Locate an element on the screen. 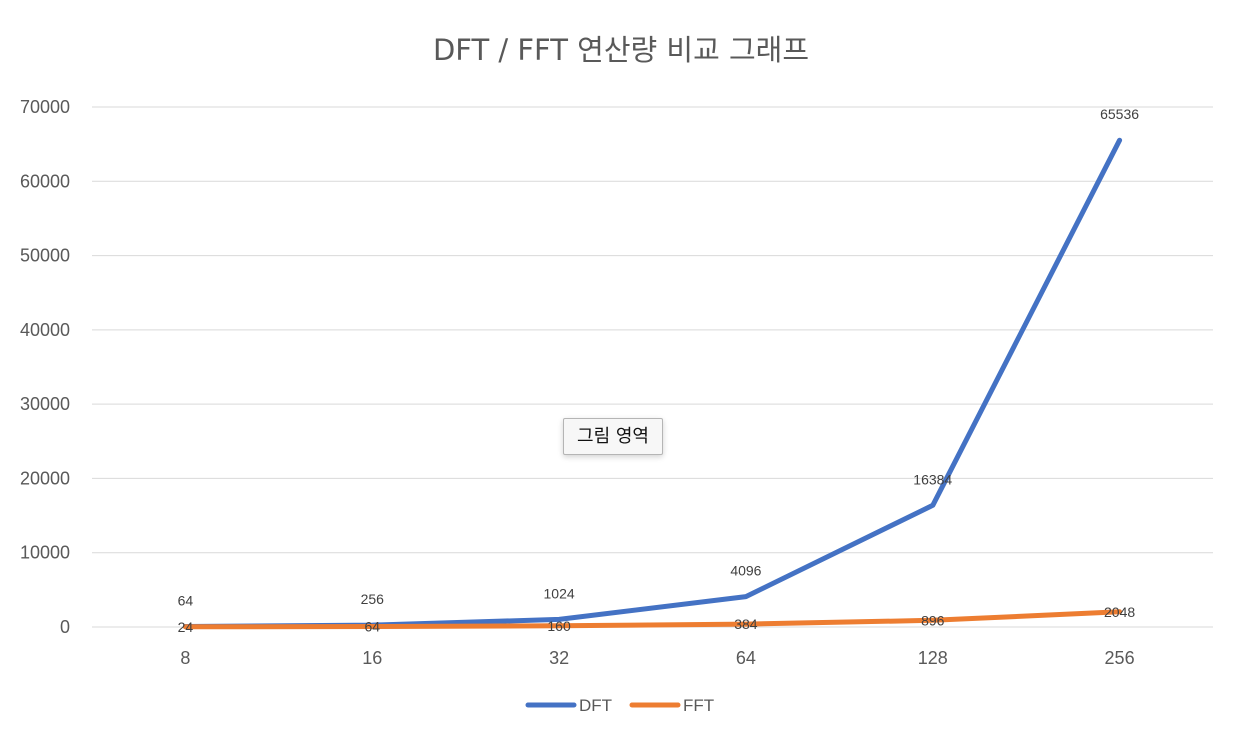 The width and height of the screenshot is (1242, 738). legend-label-fft: FFT is located at coordinates (698, 705).